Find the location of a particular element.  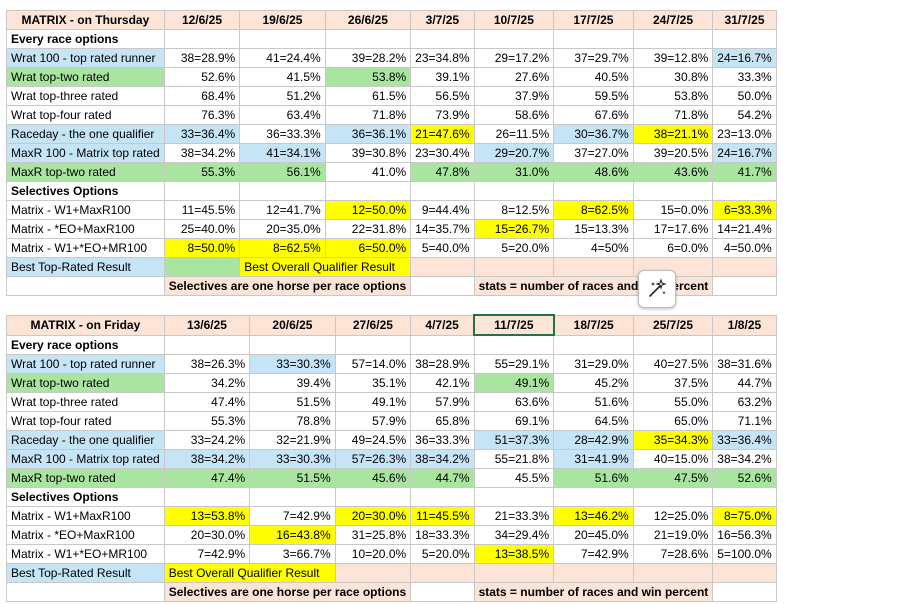

date-header-cell: 20/6/25 is located at coordinates (292, 325).